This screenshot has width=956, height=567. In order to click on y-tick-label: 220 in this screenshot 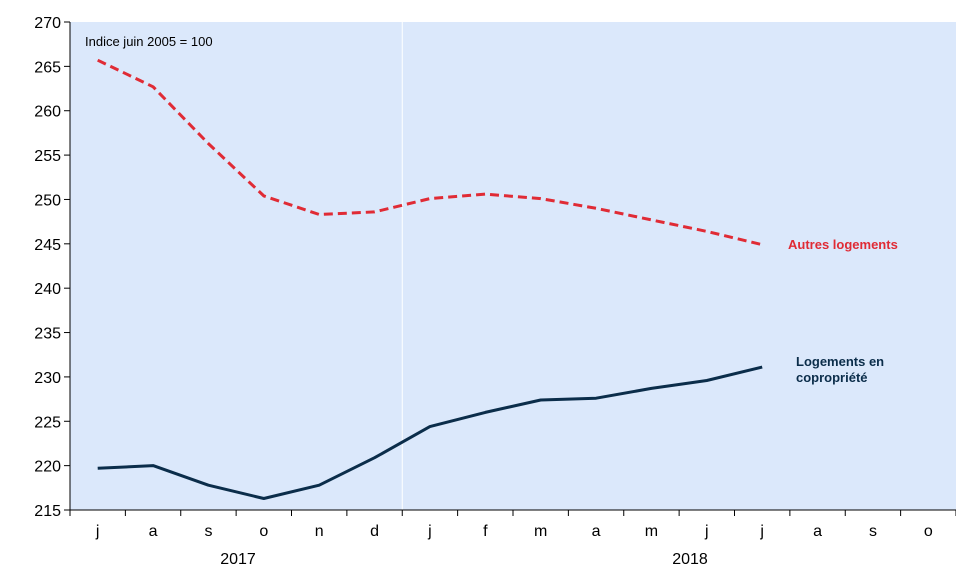, I will do `click(47, 467)`.